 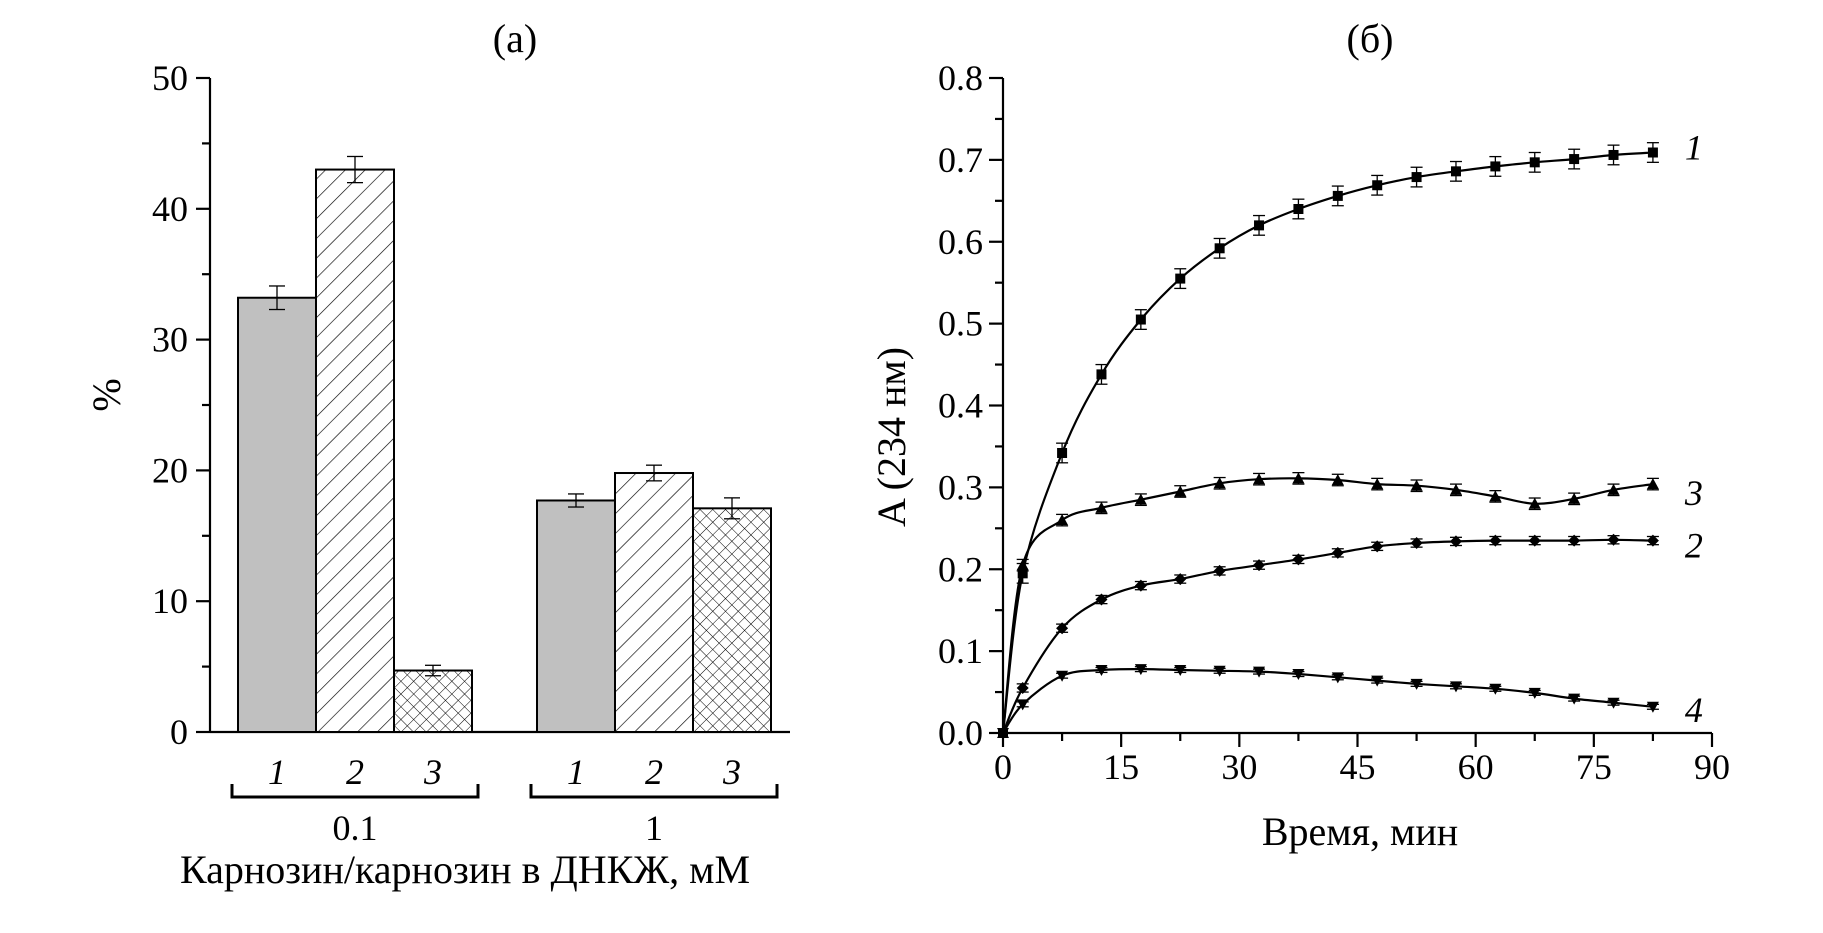 I want to click on series-1-label: 1, so click(x=1694, y=148).